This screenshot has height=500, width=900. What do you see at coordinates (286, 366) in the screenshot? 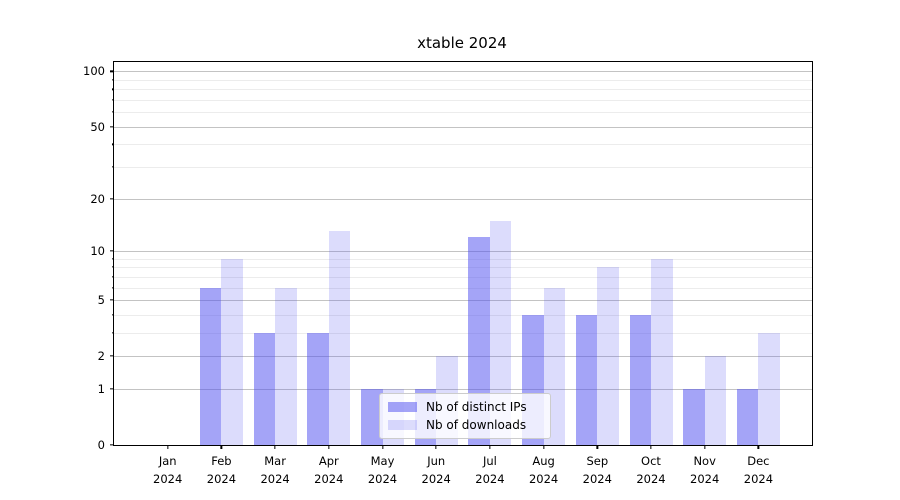
I see `bar-downloads-mar` at bounding box center [286, 366].